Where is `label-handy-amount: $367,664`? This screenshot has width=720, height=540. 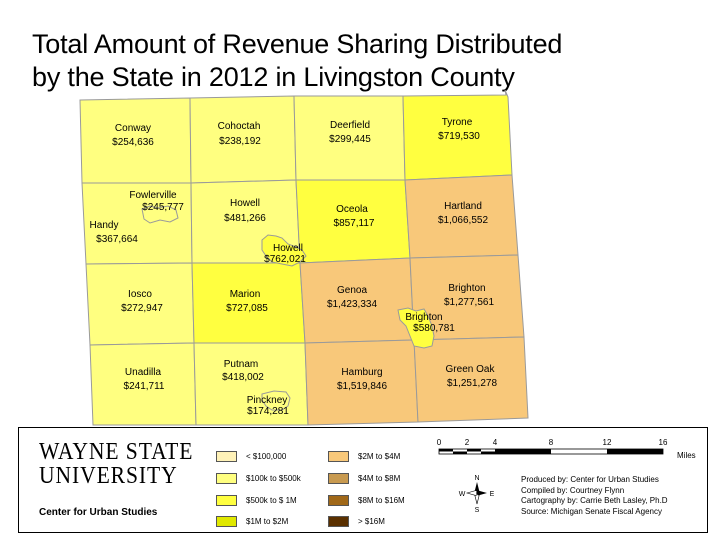
label-handy-amount: $367,664 is located at coordinates (117, 239).